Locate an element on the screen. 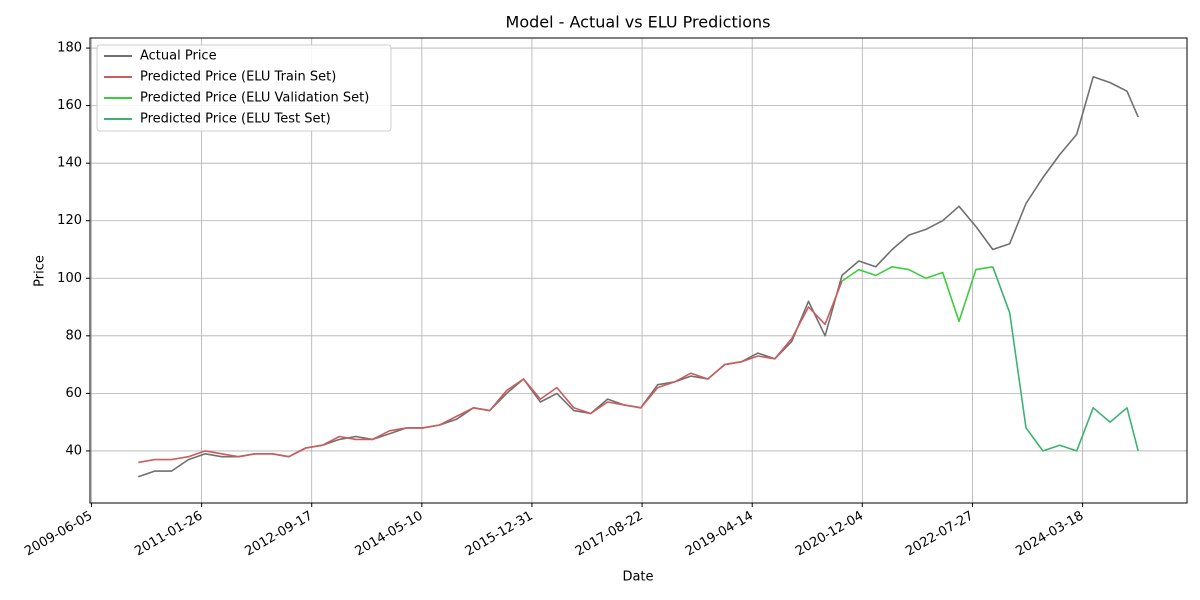 Image resolution: width=1200 pixels, height=600 pixels. y-tick-label: 80 is located at coordinates (73, 335).